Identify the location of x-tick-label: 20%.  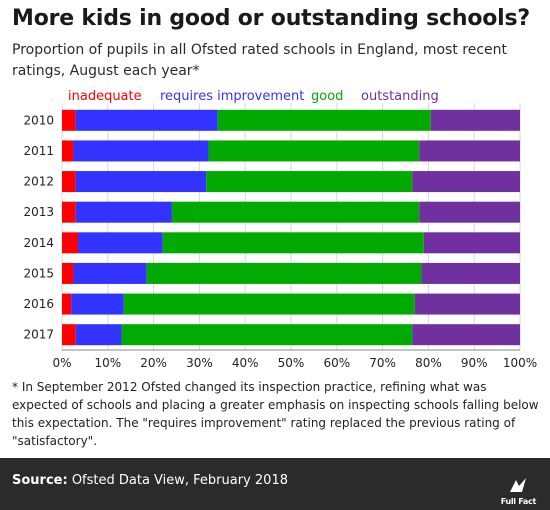
(153, 363).